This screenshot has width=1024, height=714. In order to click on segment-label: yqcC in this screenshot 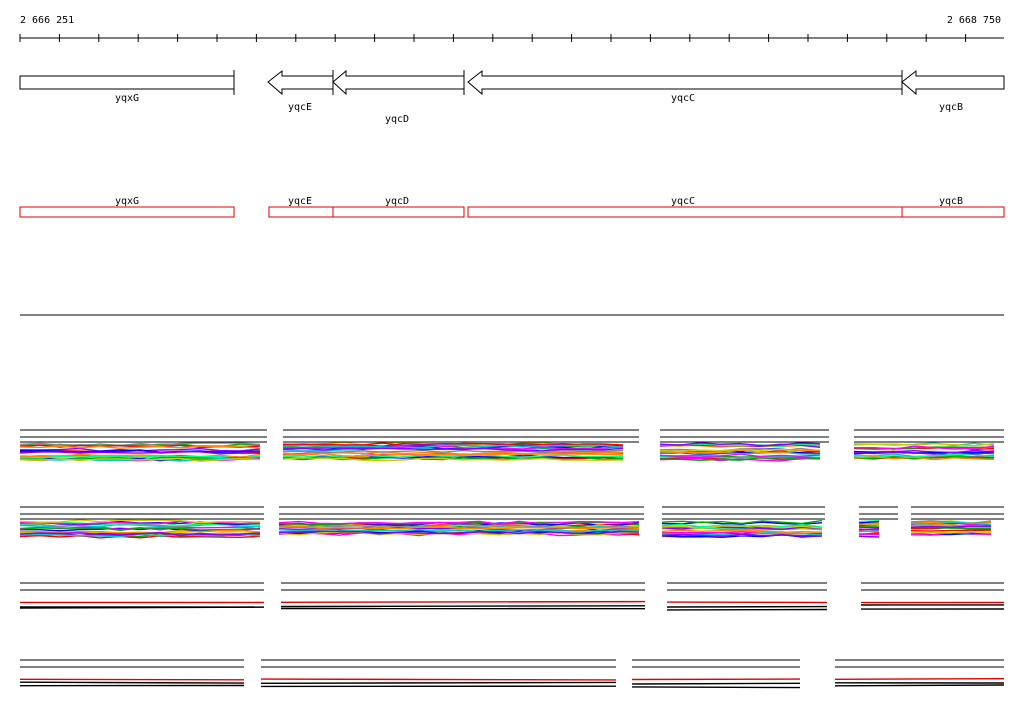, I will do `click(683, 201)`.